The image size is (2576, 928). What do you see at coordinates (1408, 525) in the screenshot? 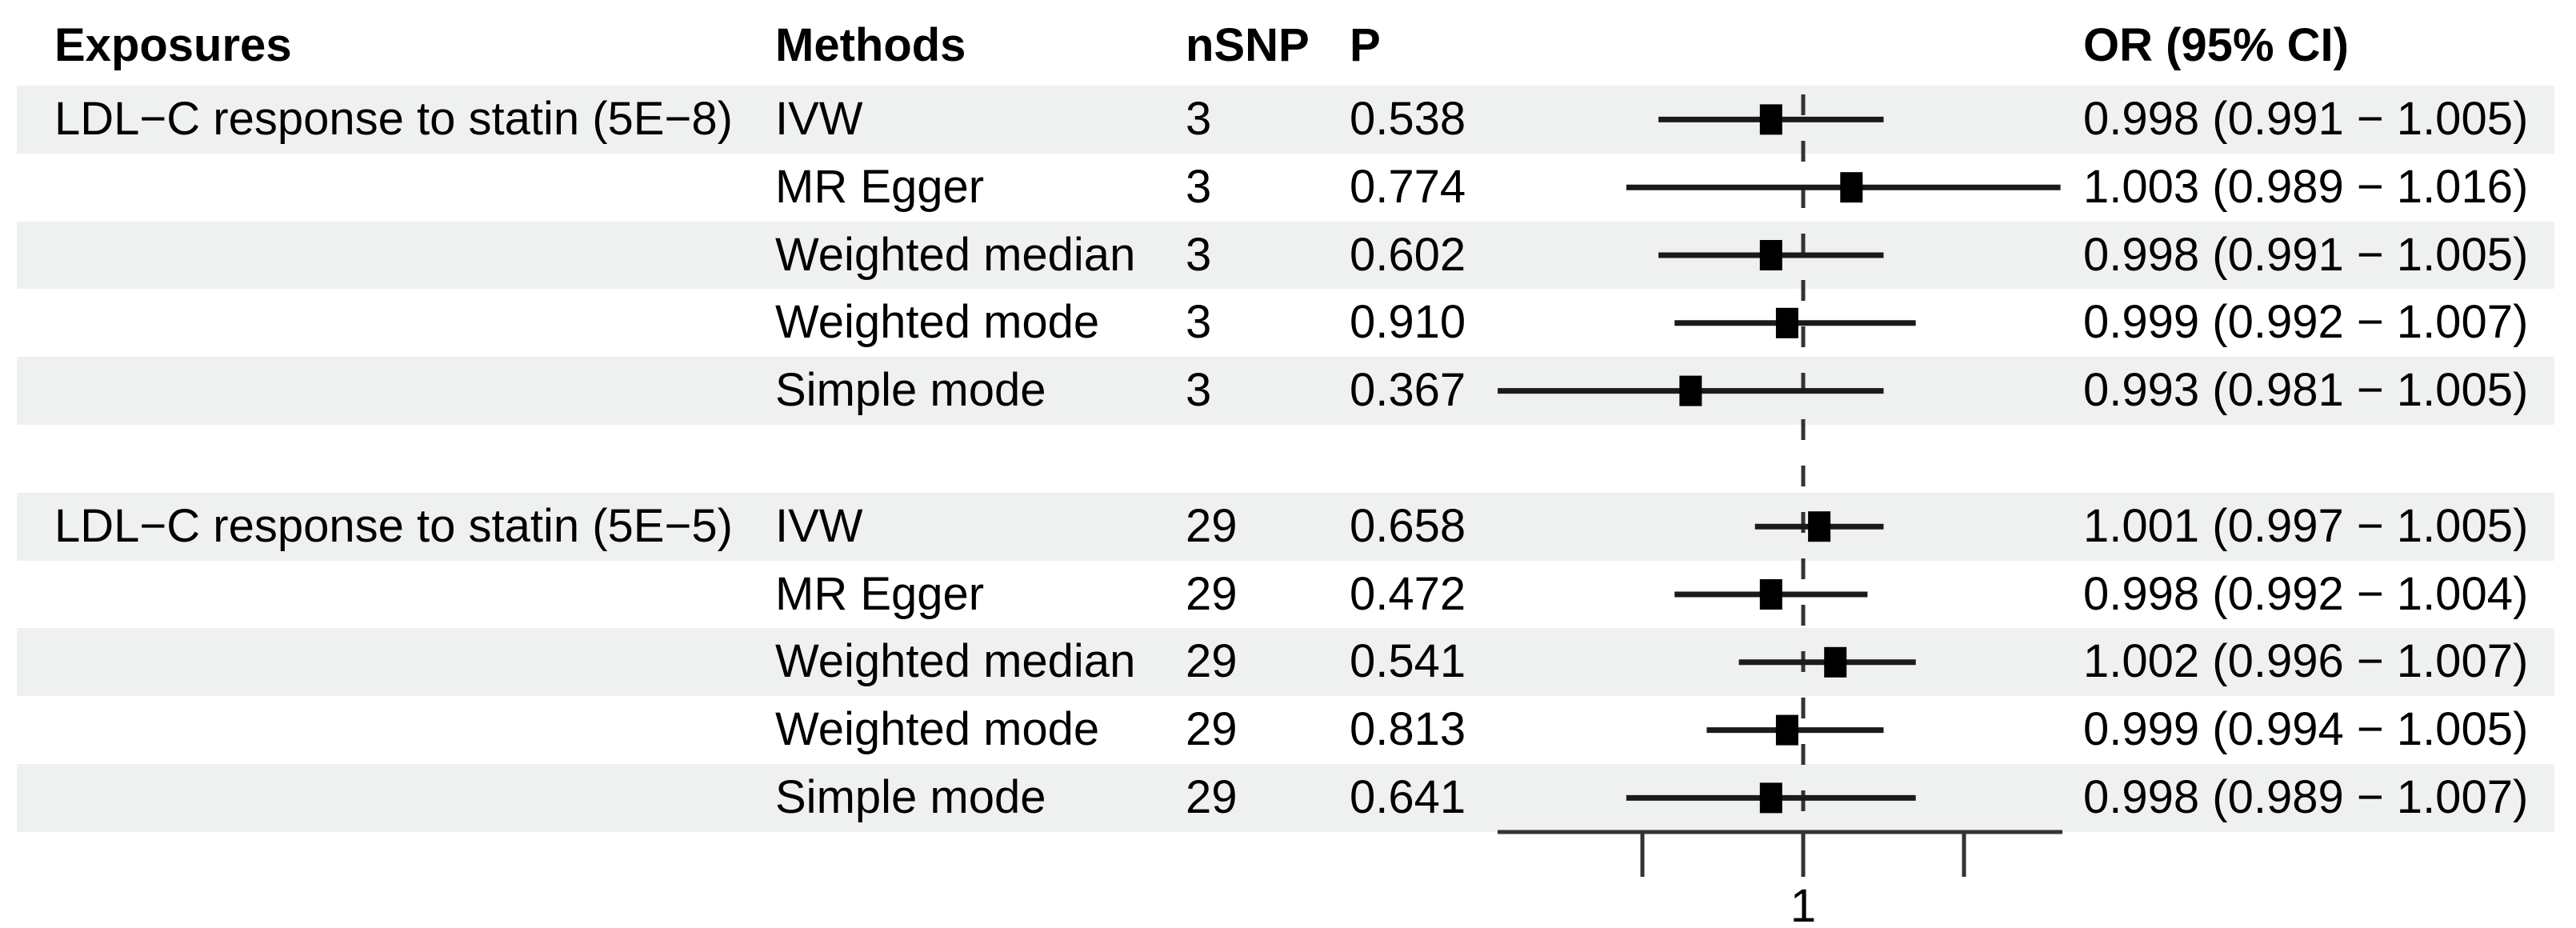
I see `cell-p-value: 0.658` at bounding box center [1408, 525].